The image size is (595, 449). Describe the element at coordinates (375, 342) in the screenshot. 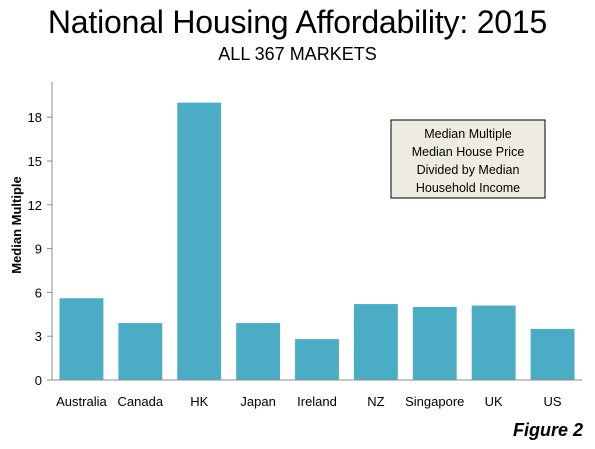

I see `bar-nz` at that location.